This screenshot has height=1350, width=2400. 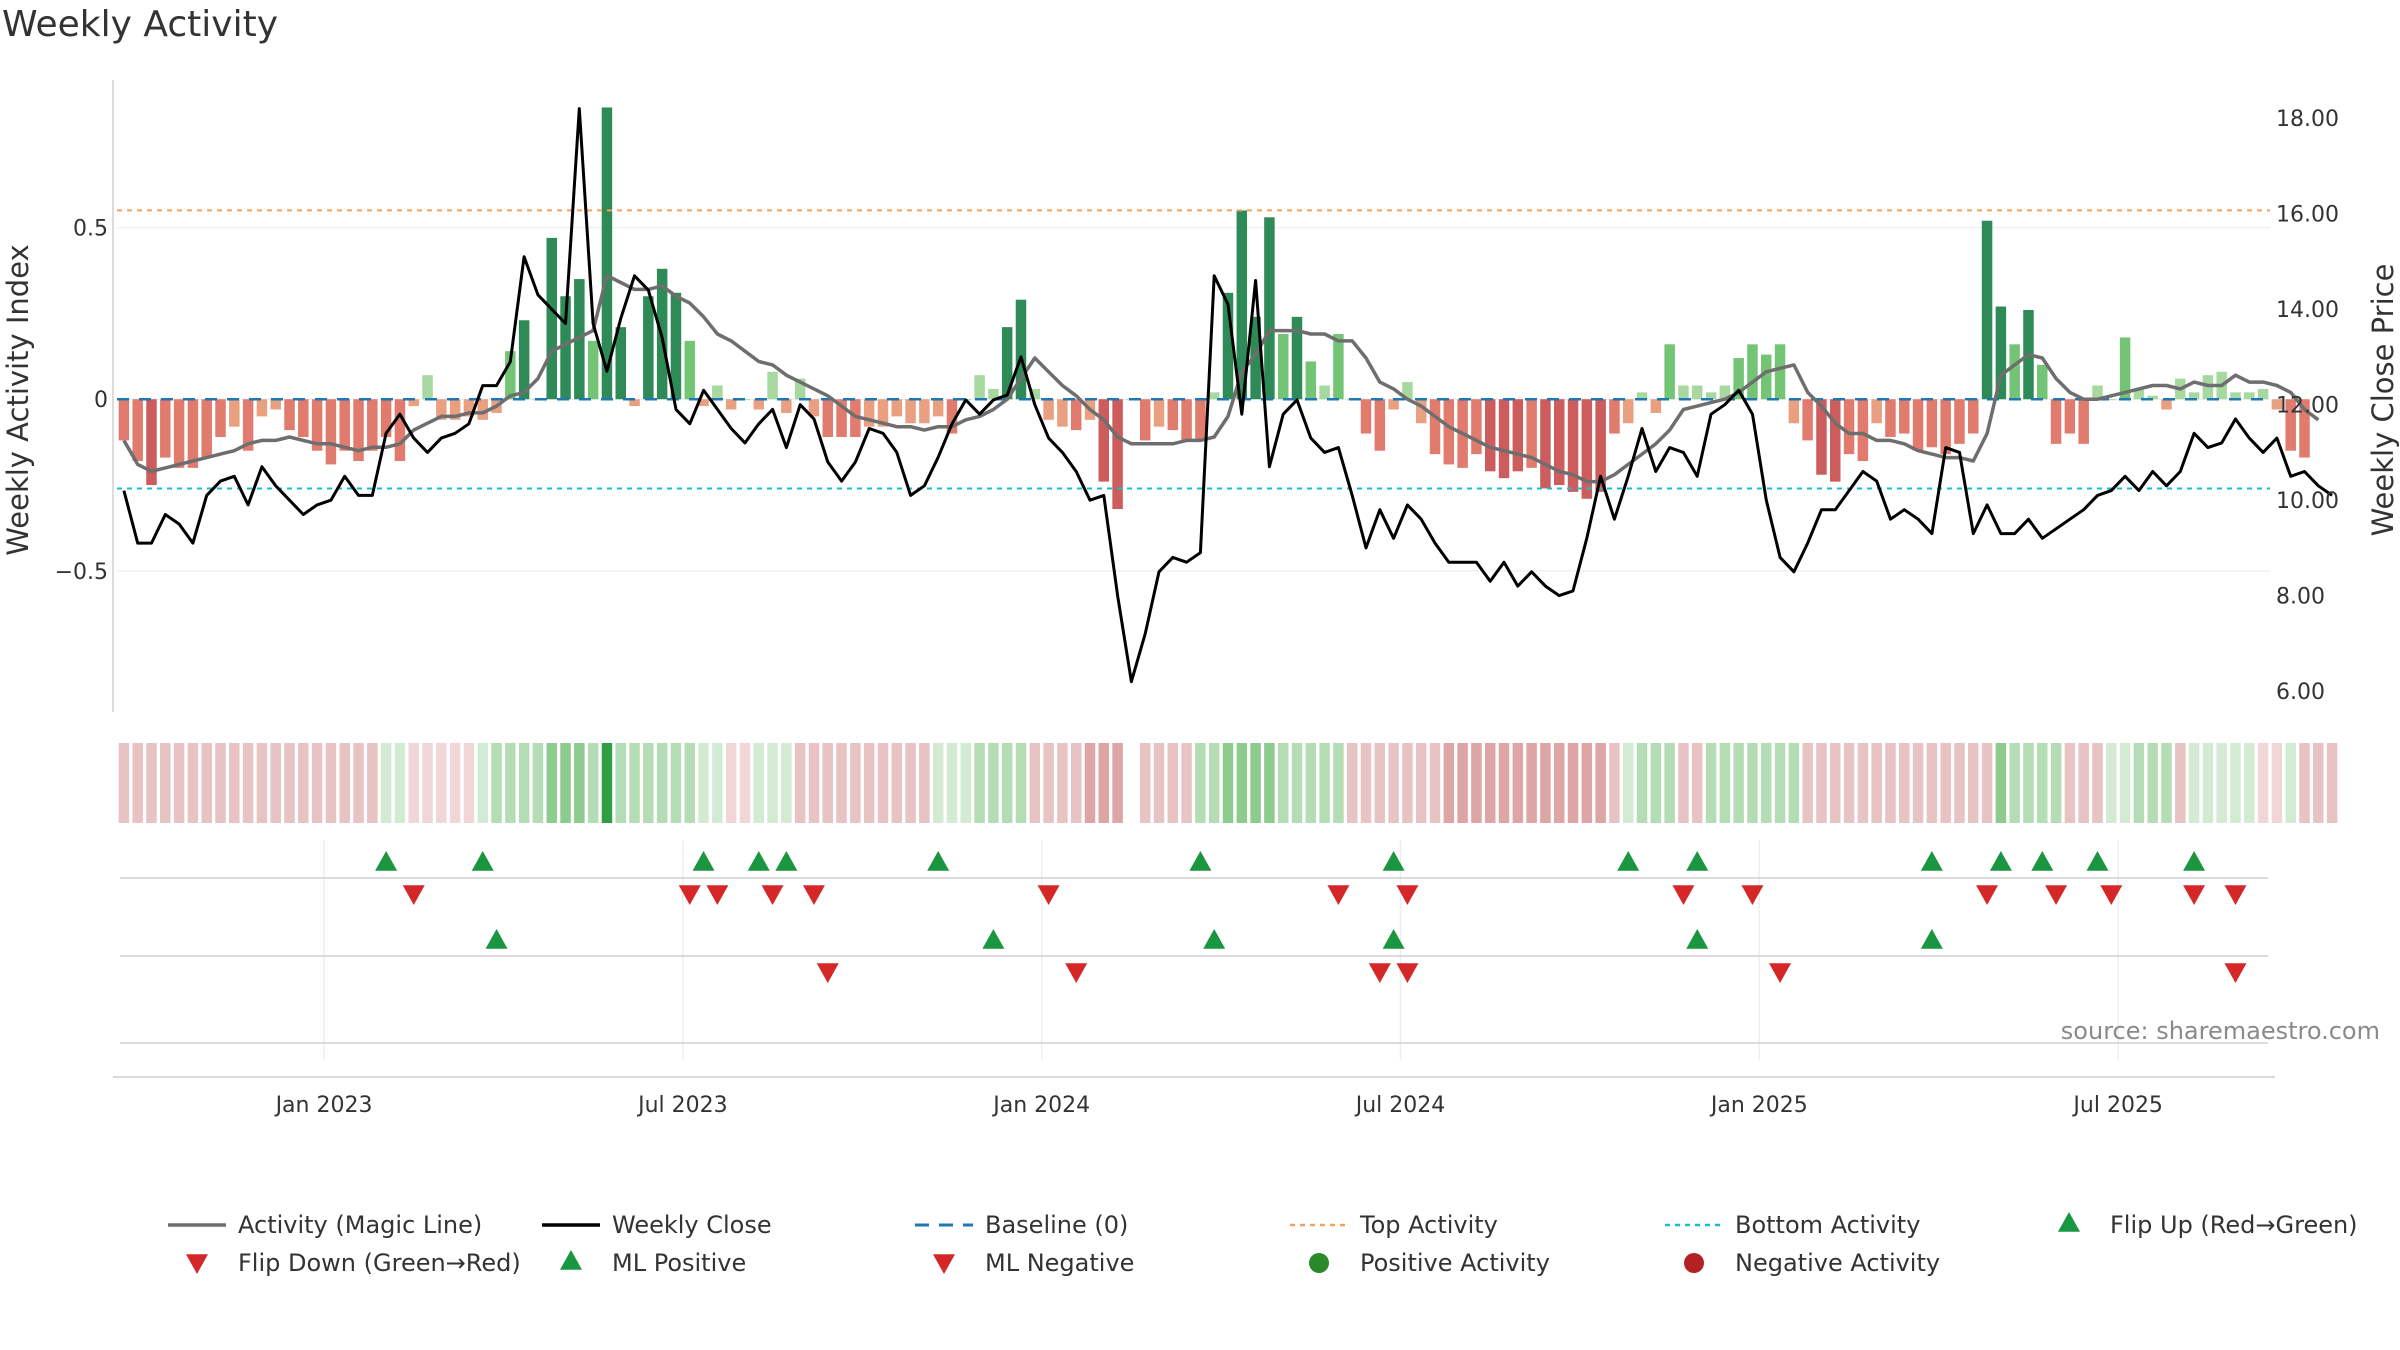 I want to click on ml-negative-marker, so click(x=2235, y=973).